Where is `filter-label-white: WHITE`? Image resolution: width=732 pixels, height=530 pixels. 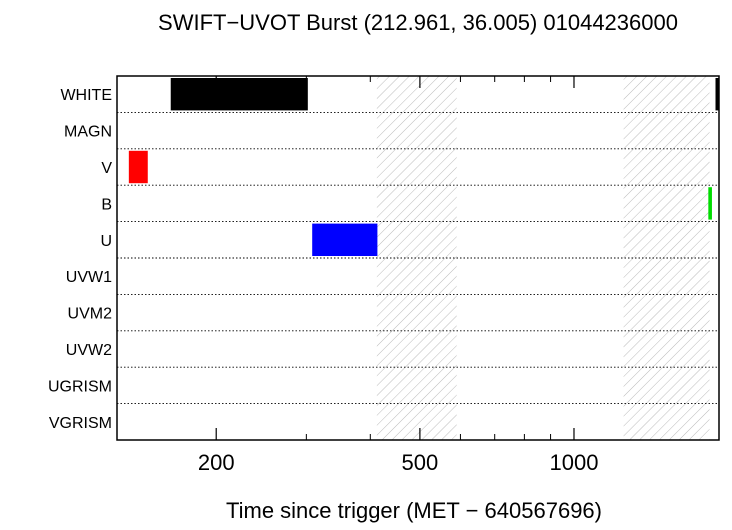
filter-label-white: WHITE is located at coordinates (86, 95).